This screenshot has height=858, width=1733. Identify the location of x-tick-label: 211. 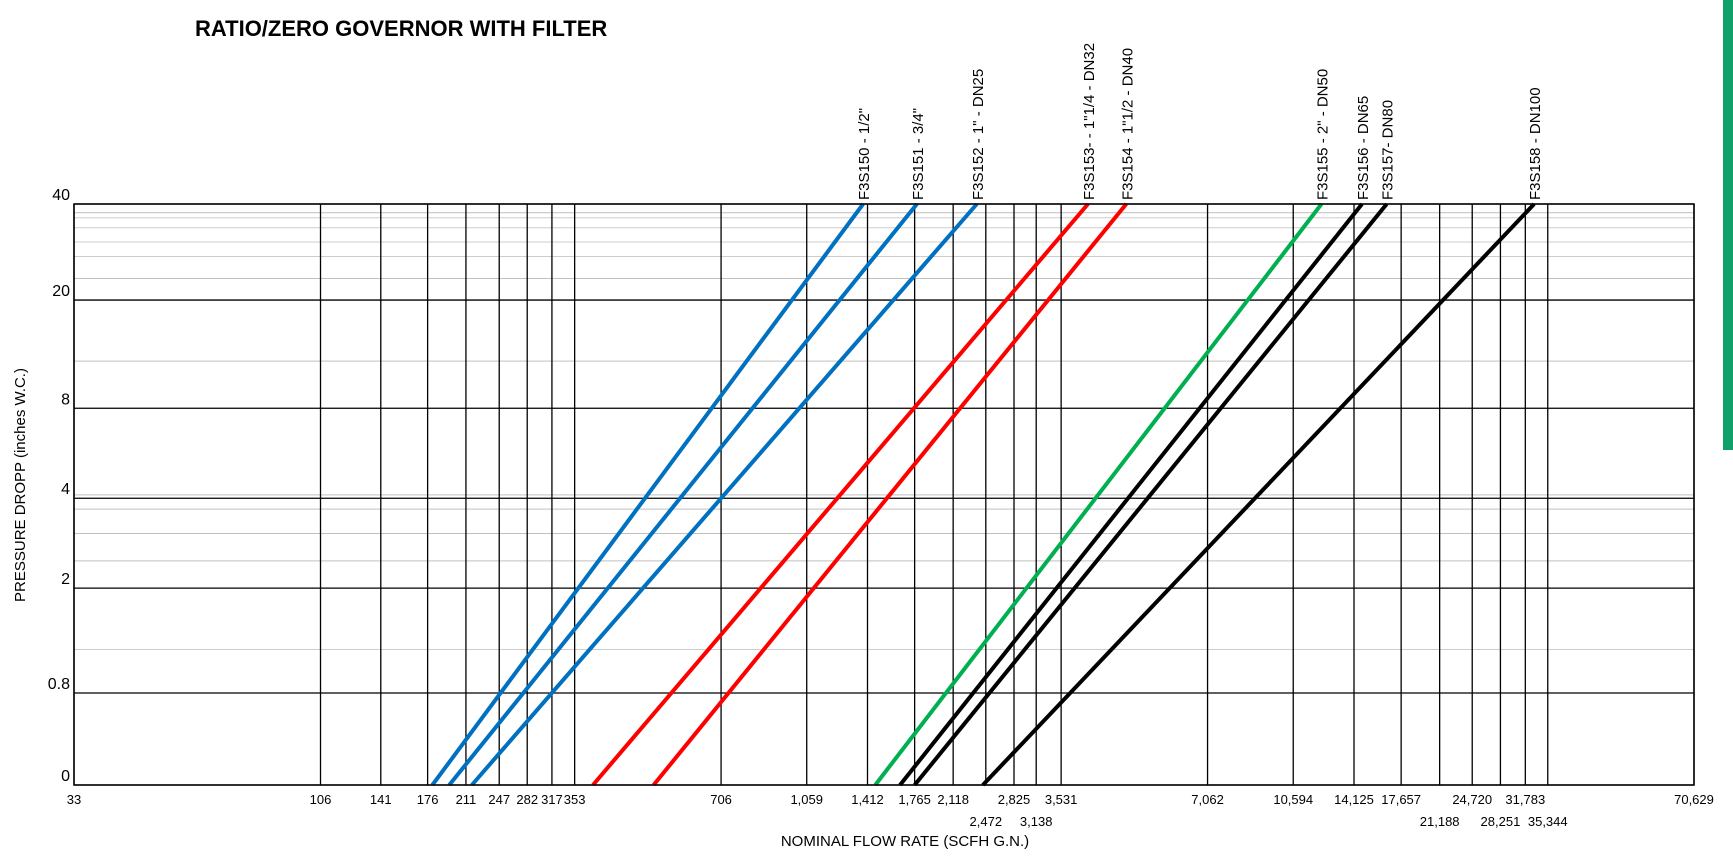
(466, 799).